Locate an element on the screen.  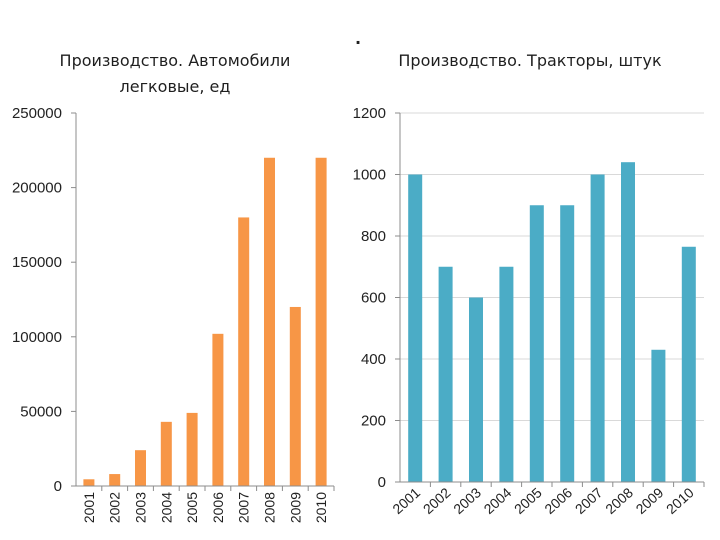
chart-tractors-bar-2010 is located at coordinates (688, 364).